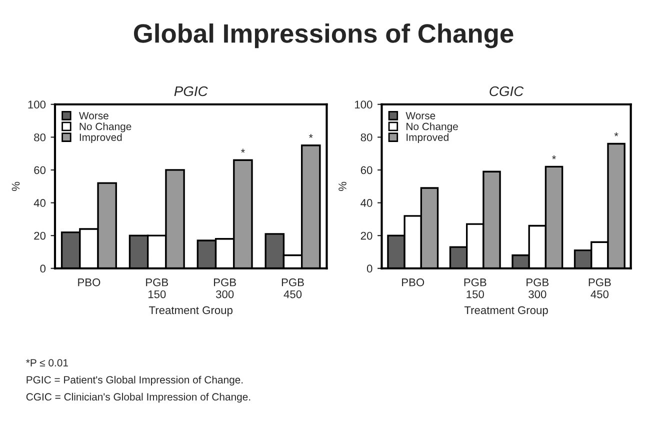 The height and width of the screenshot is (426, 647). Describe the element at coordinates (324, 35) in the screenshot. I see `chart-title: Global Impressions of Change` at that location.